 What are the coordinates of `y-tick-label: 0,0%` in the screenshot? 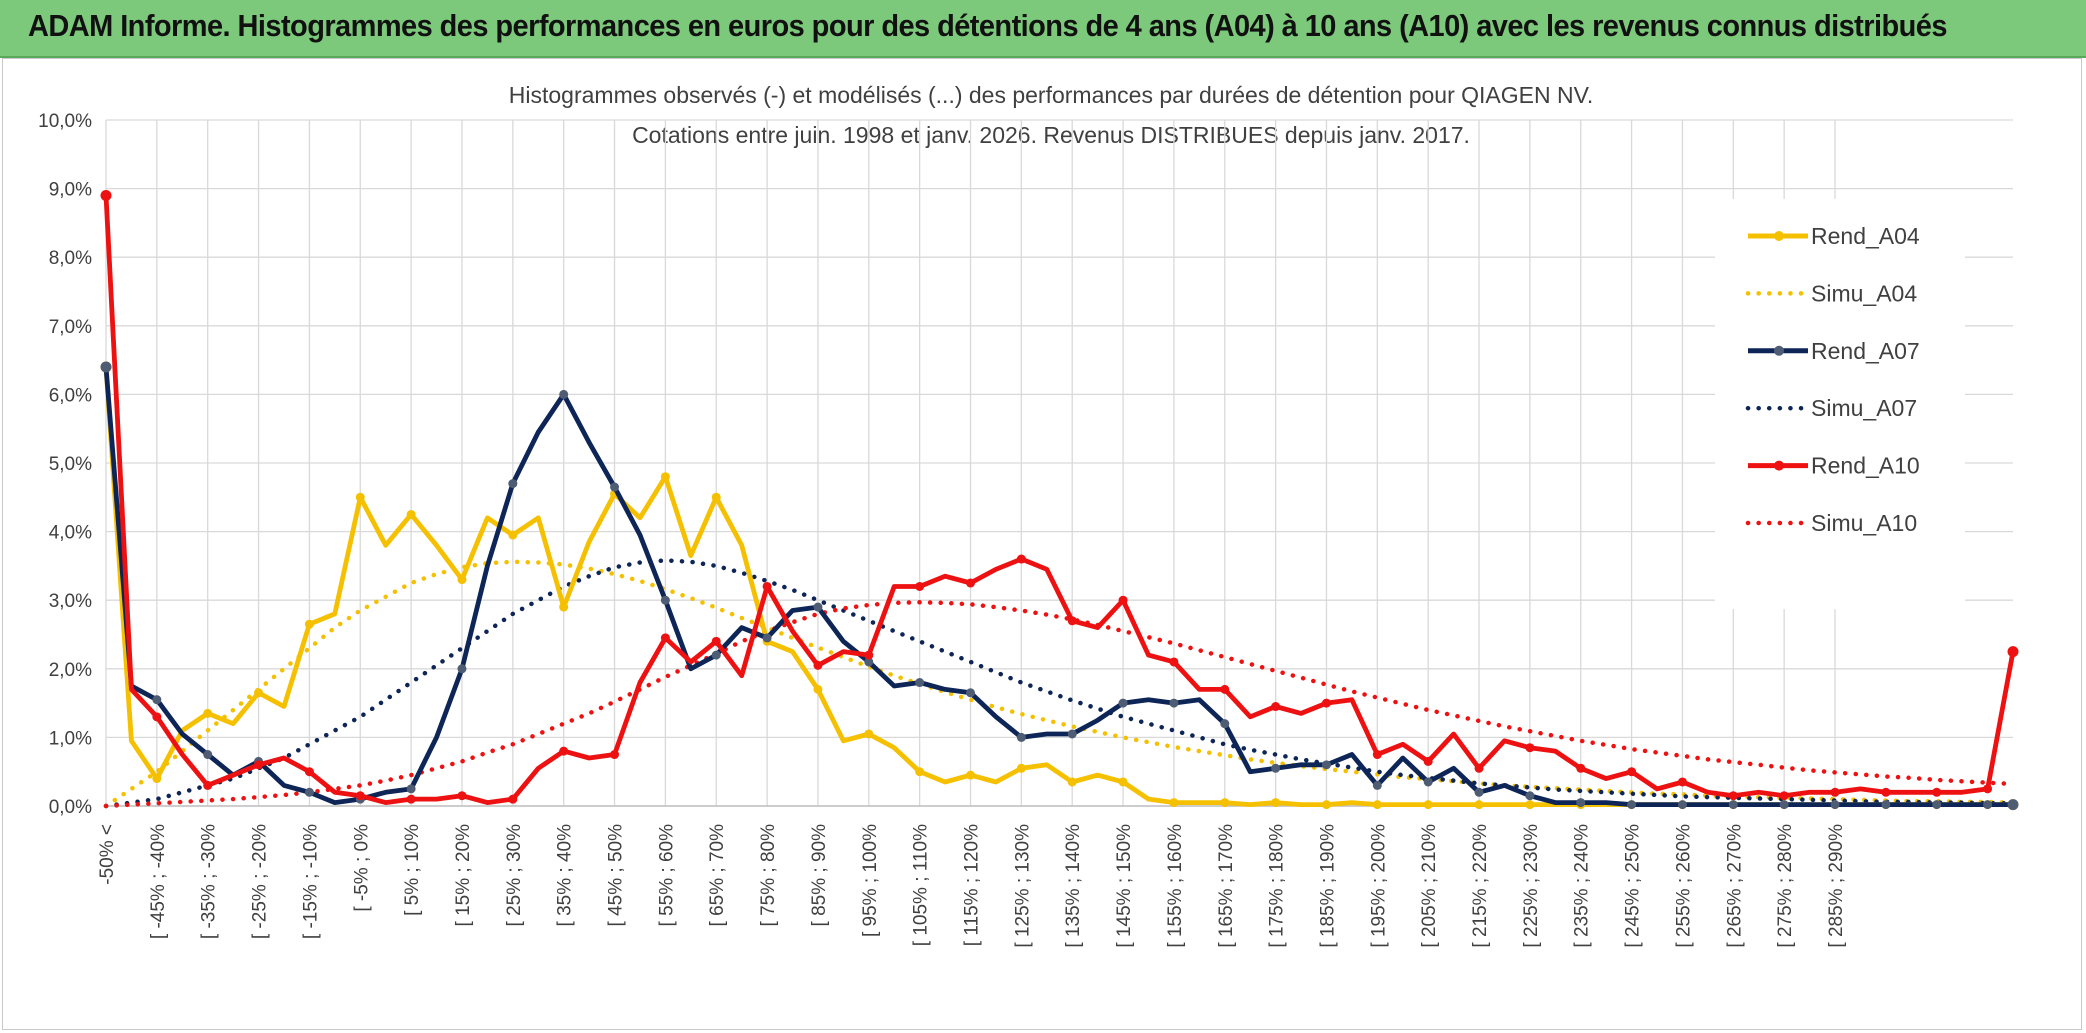 It's located at (70, 807).